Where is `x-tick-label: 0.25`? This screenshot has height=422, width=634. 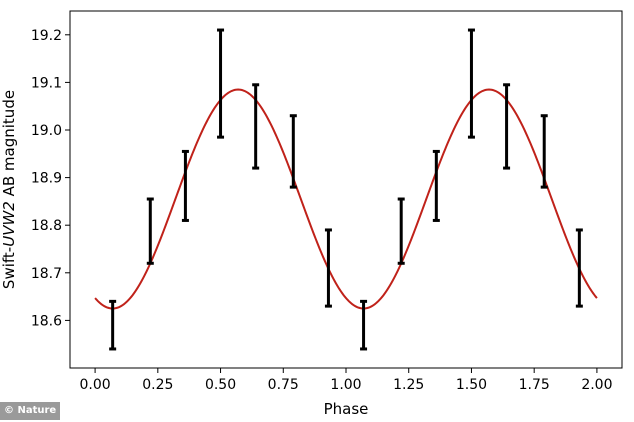 x-tick-label: 0.25 is located at coordinates (157, 385).